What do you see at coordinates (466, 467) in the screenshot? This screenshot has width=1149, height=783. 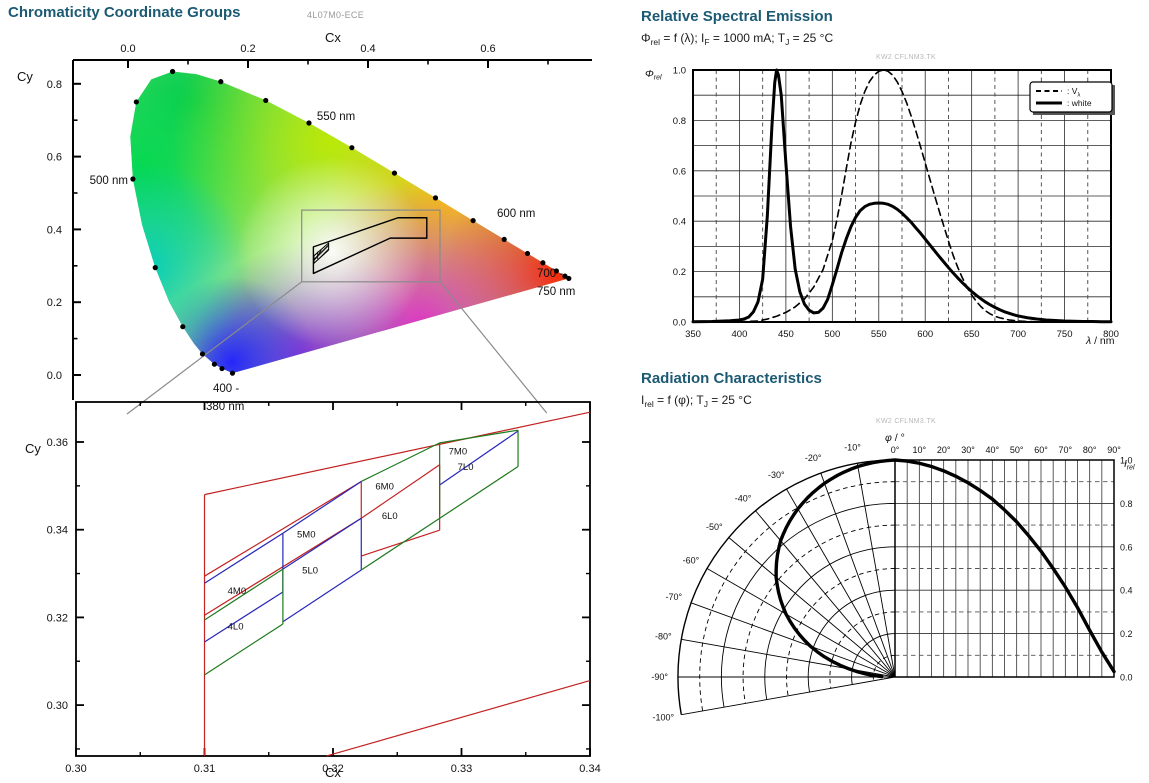 I see `svg-text: 7L0` at bounding box center [466, 467].